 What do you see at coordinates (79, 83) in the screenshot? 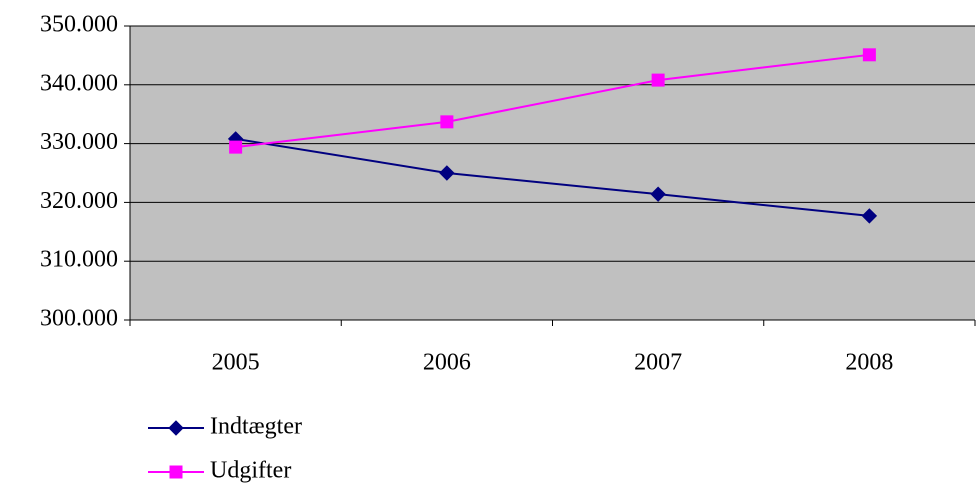
I see `y-tick-label: 340.000` at bounding box center [79, 83].